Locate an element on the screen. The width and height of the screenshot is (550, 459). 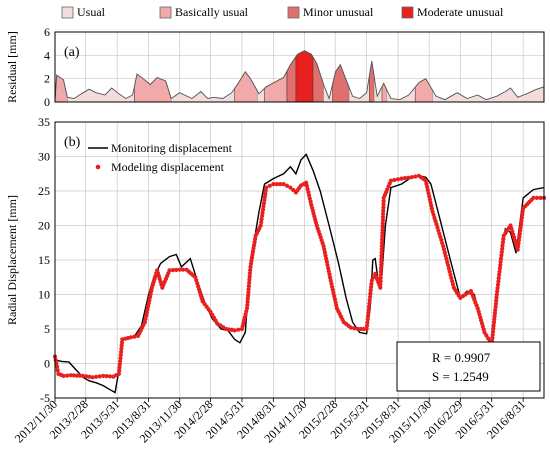
displacement-y-tick-label: 20 is located at coordinates (44, 226).